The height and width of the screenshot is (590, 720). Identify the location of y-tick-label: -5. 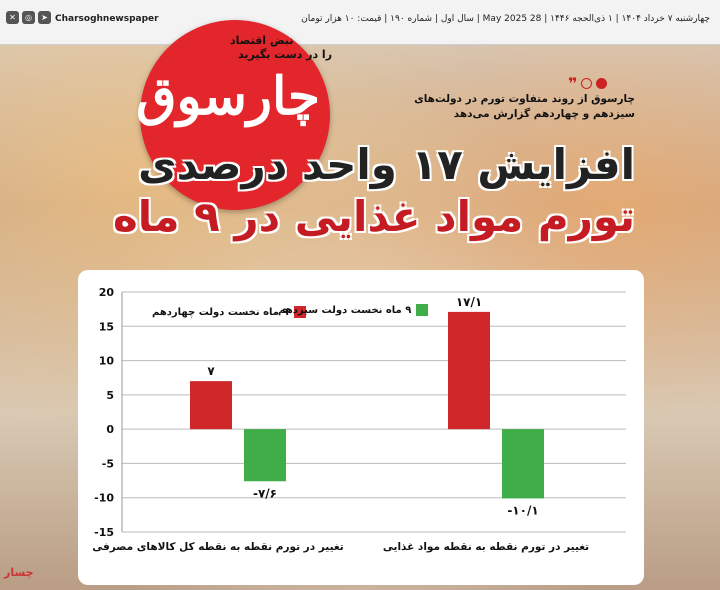
(108, 463).